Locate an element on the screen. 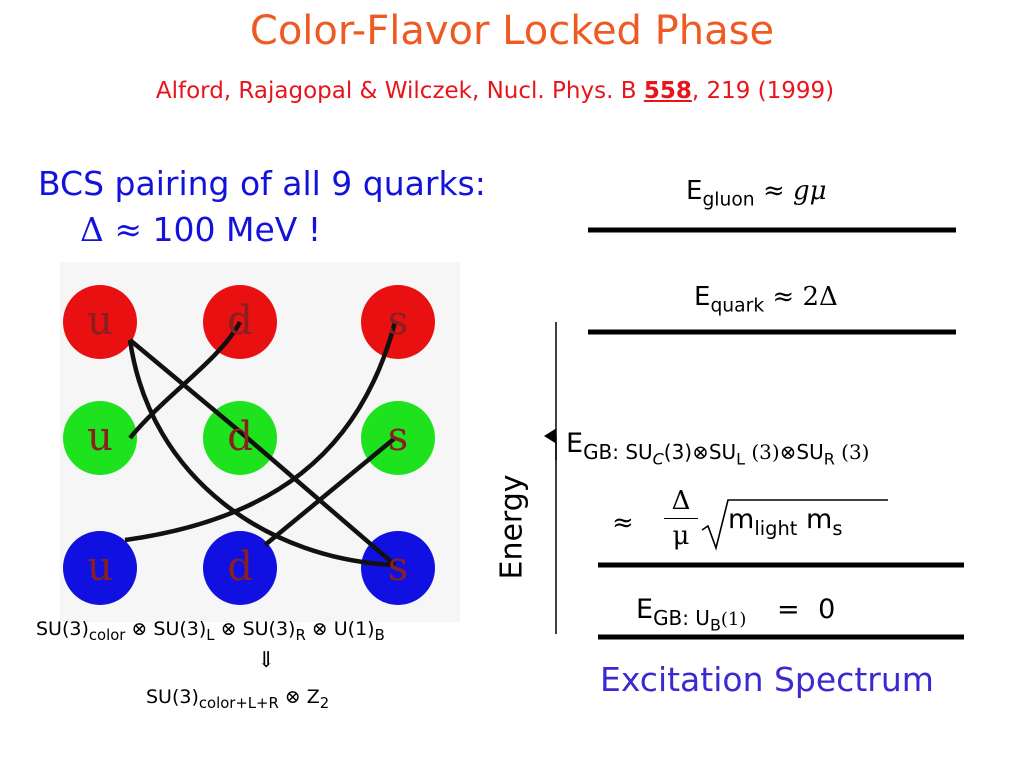 The height and width of the screenshot is (768, 1024). symmetry-group-after: SU(3)color+L+R ⊗ Z2 is located at coordinates (237, 699).